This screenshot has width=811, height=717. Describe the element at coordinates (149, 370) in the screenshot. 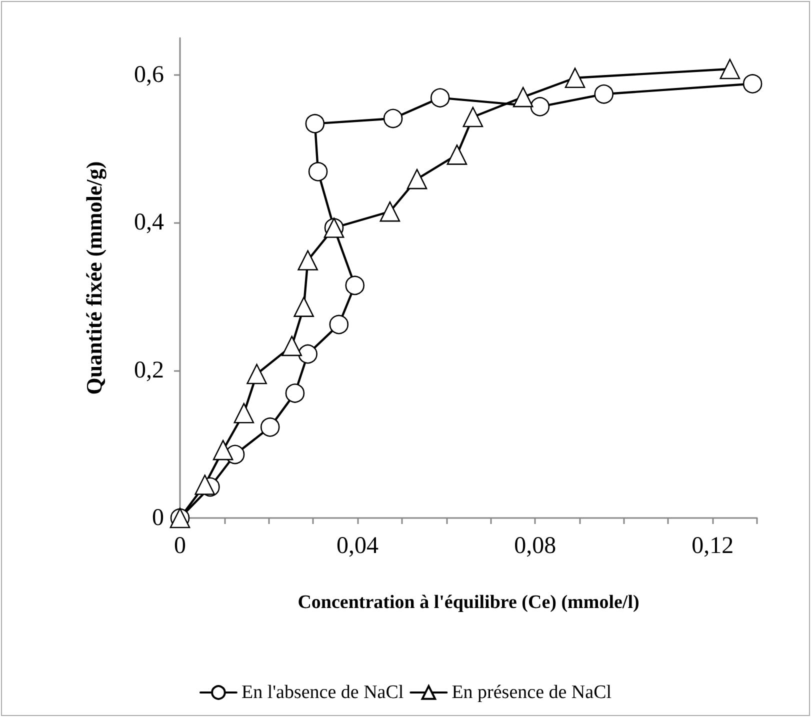

I see `y-tick-label: 0,2` at that location.